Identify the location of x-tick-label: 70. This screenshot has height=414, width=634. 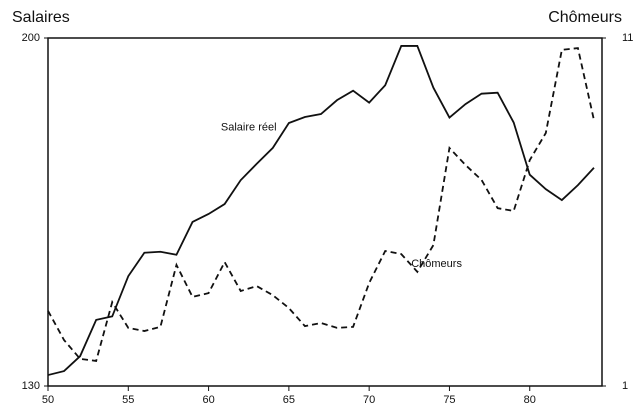
(369, 400).